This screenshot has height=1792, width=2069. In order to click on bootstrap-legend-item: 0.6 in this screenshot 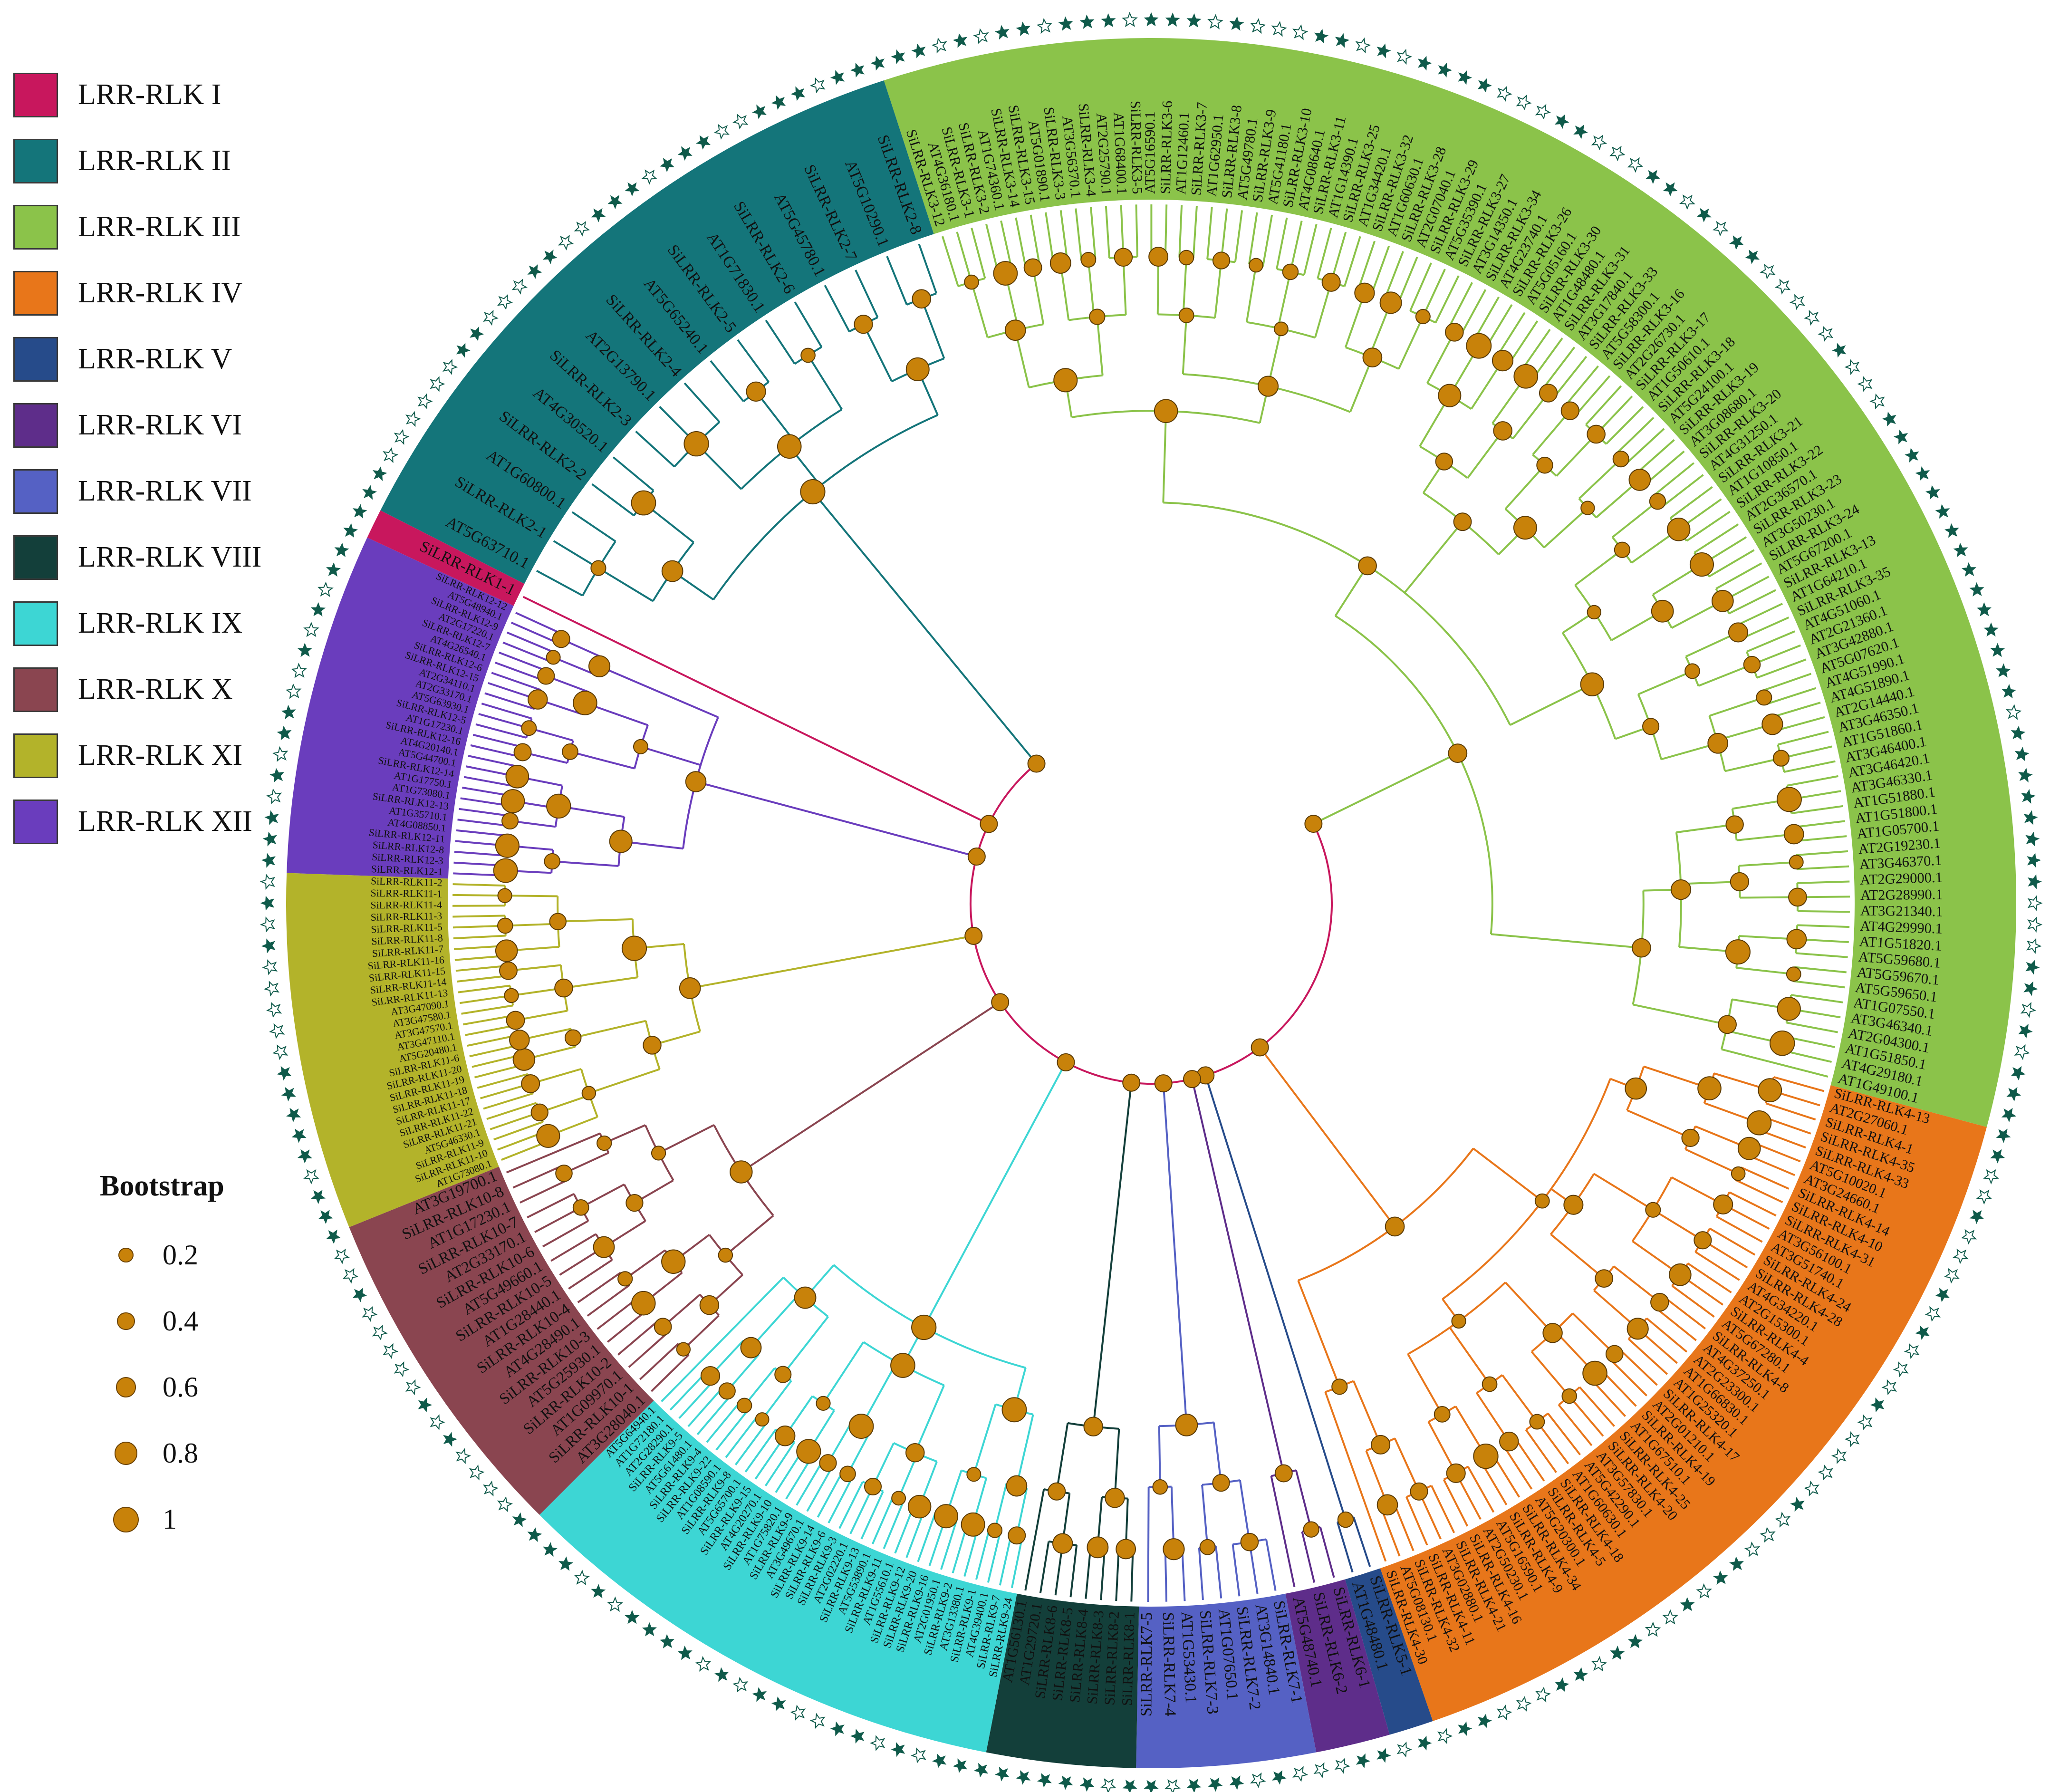, I will do `click(162, 1387)`.